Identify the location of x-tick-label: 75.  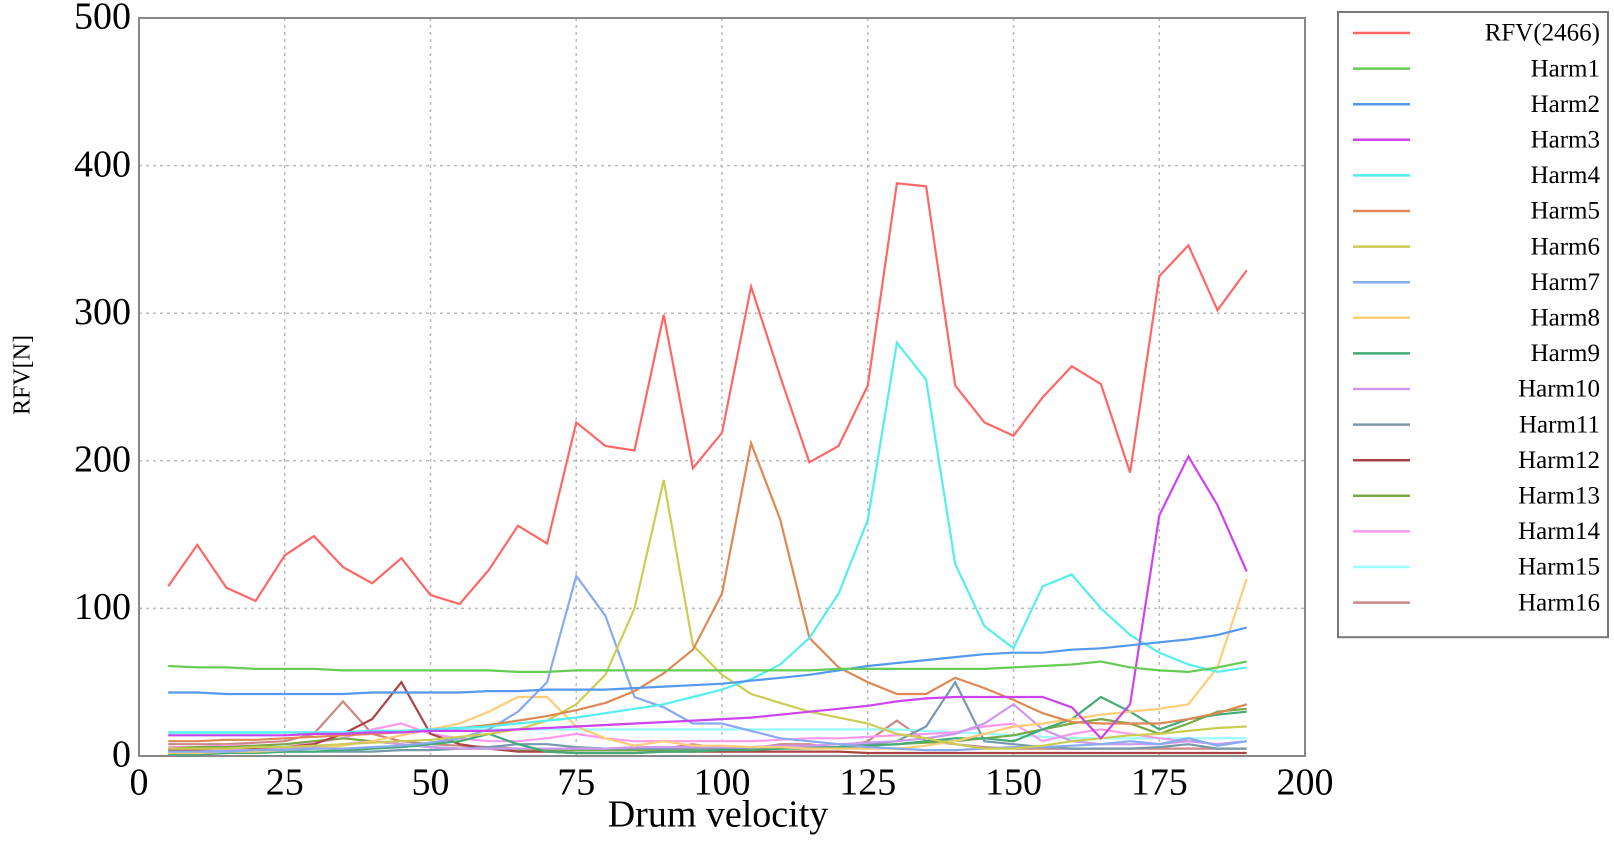
(576, 783).